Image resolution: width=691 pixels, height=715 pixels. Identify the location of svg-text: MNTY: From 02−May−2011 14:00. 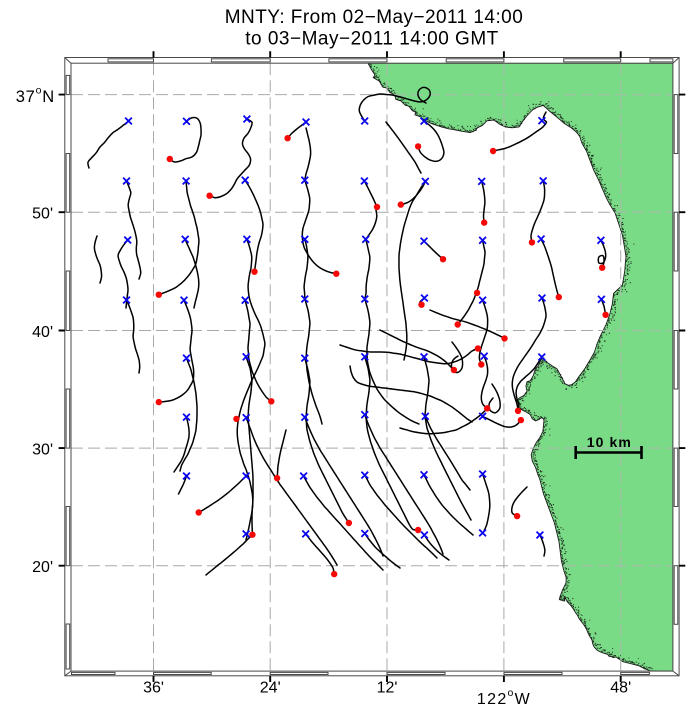
(374, 17).